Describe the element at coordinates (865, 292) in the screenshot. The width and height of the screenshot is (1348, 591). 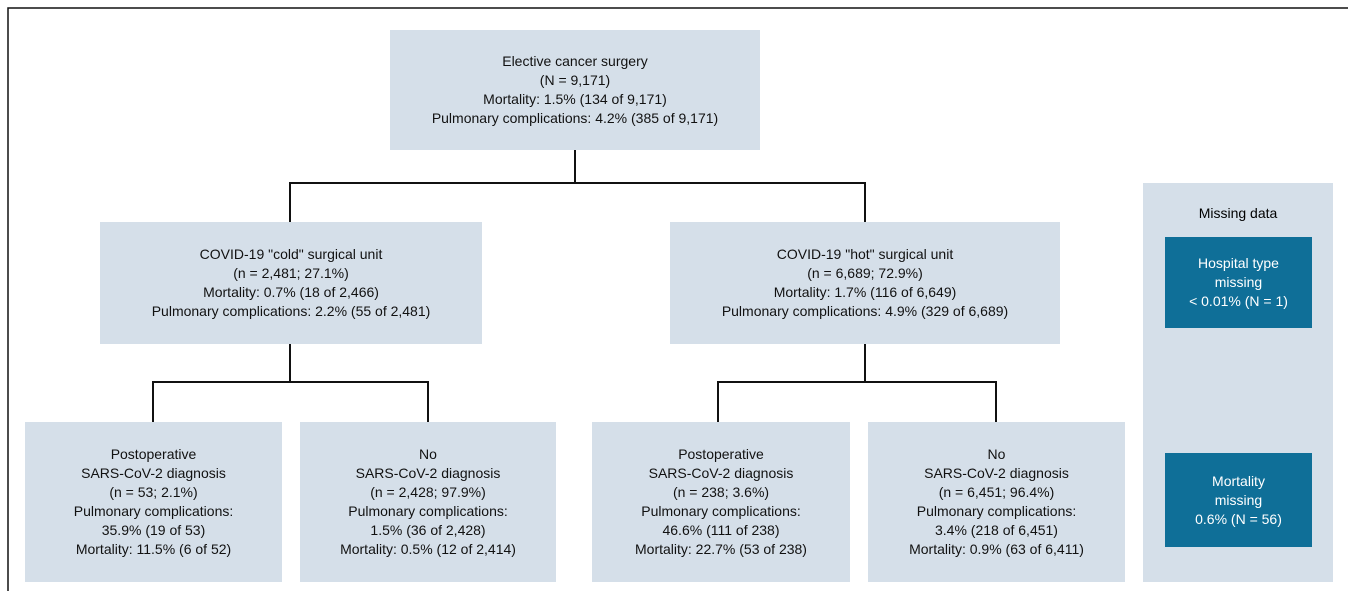
I see `node-text: Mortality: 1.7% (116 of 6,649)` at that location.